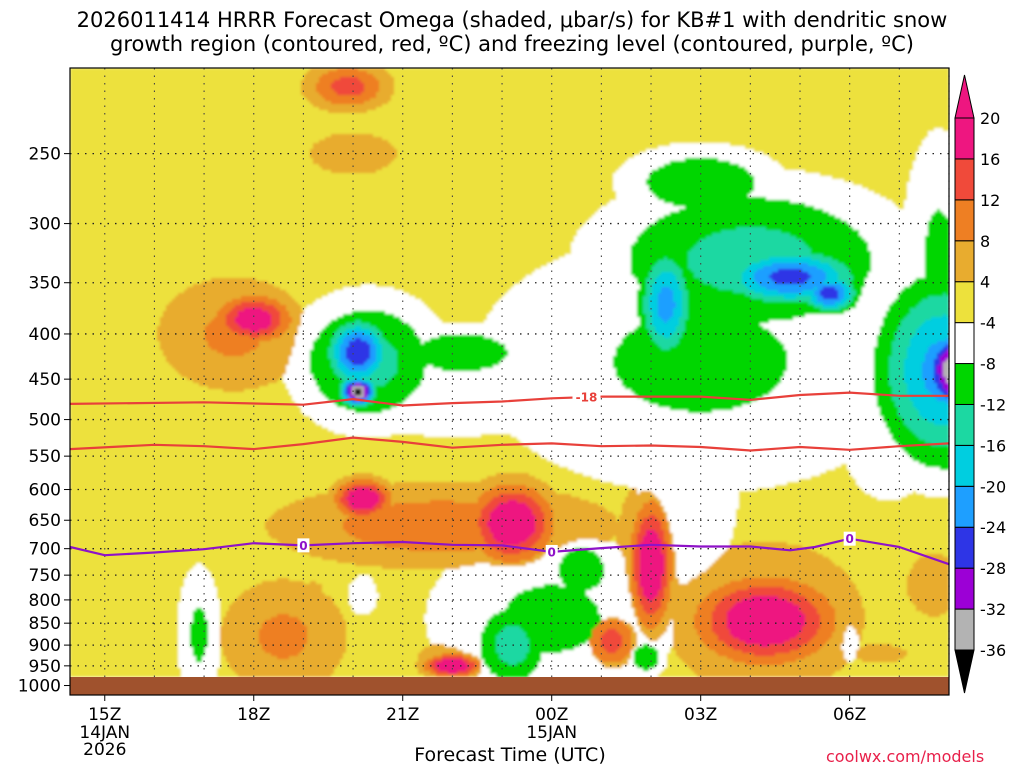 The height and width of the screenshot is (768, 1024). I want to click on y-tick-label: 1000, so click(39, 687).